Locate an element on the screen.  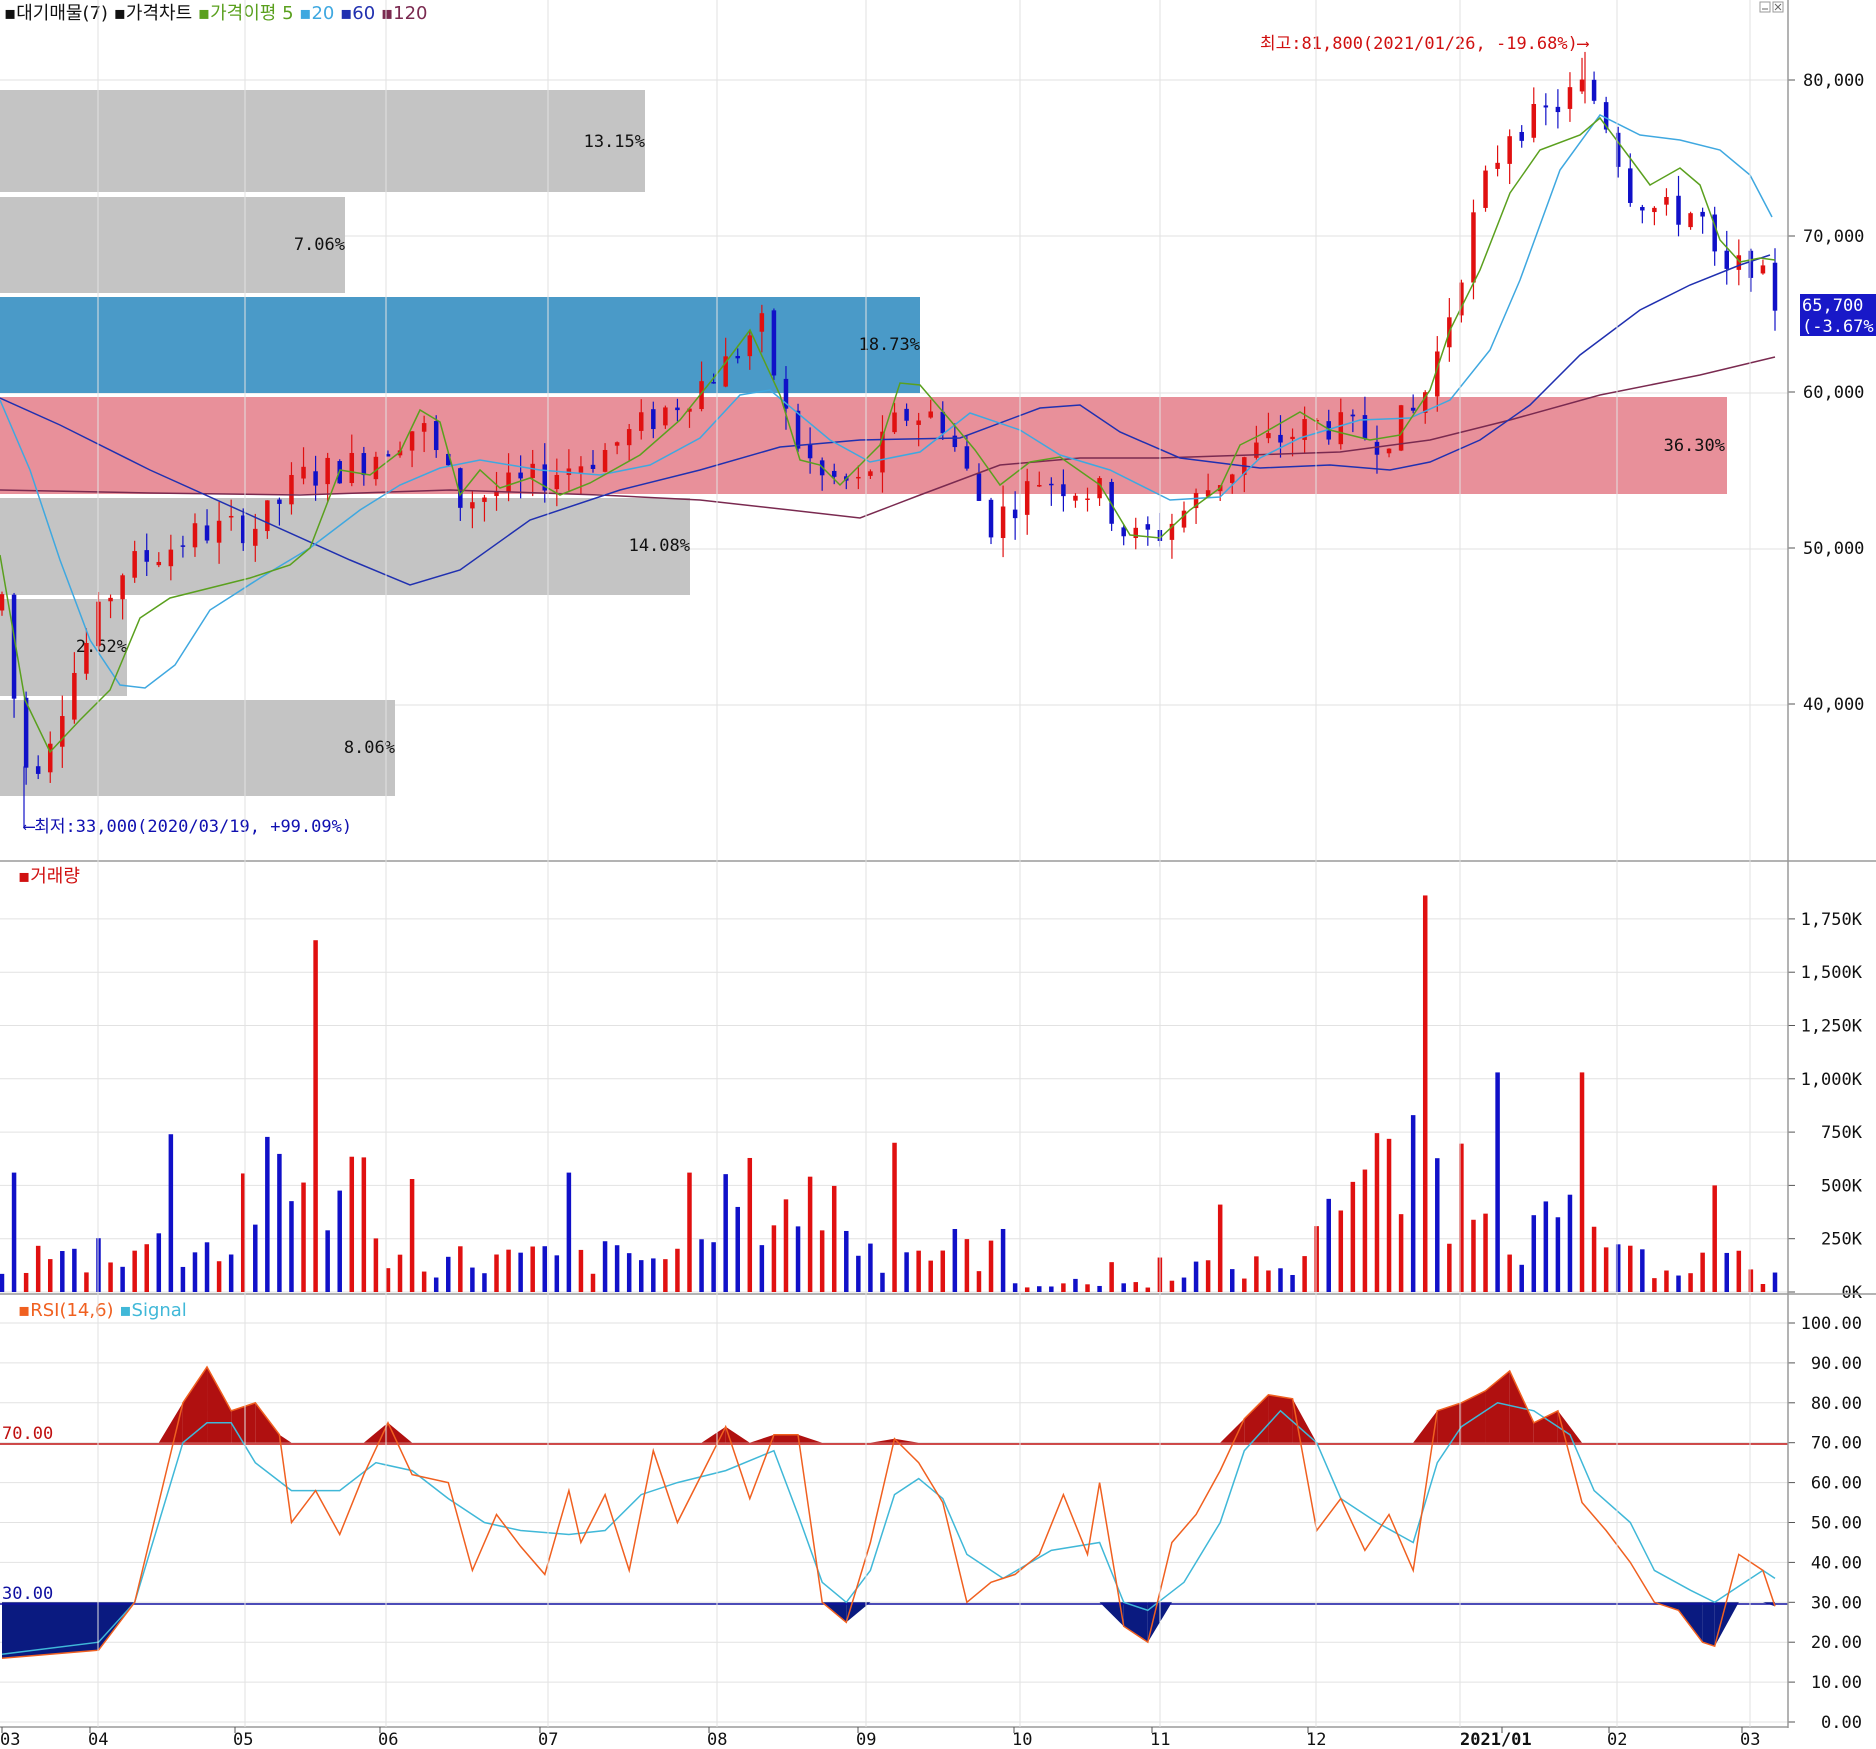
volume-y-tick-label: 0K is located at coordinates (1852, 1293).